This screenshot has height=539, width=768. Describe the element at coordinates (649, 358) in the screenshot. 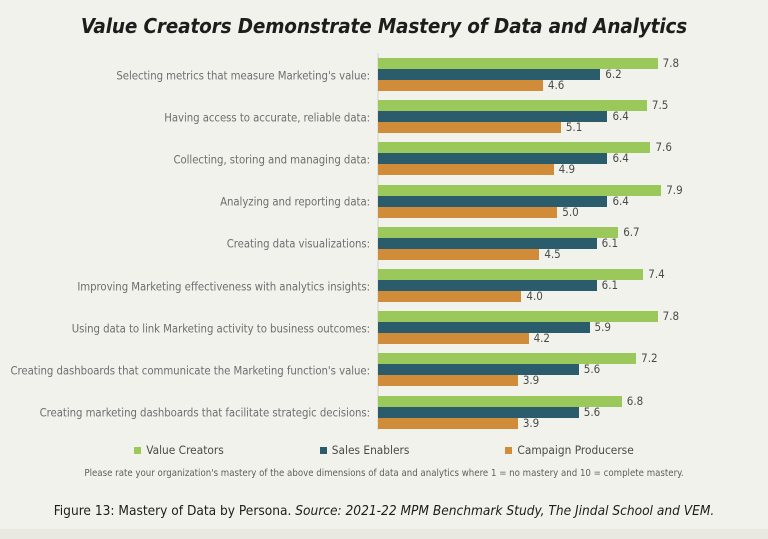

I see `bar-value-label: 7.2` at that location.